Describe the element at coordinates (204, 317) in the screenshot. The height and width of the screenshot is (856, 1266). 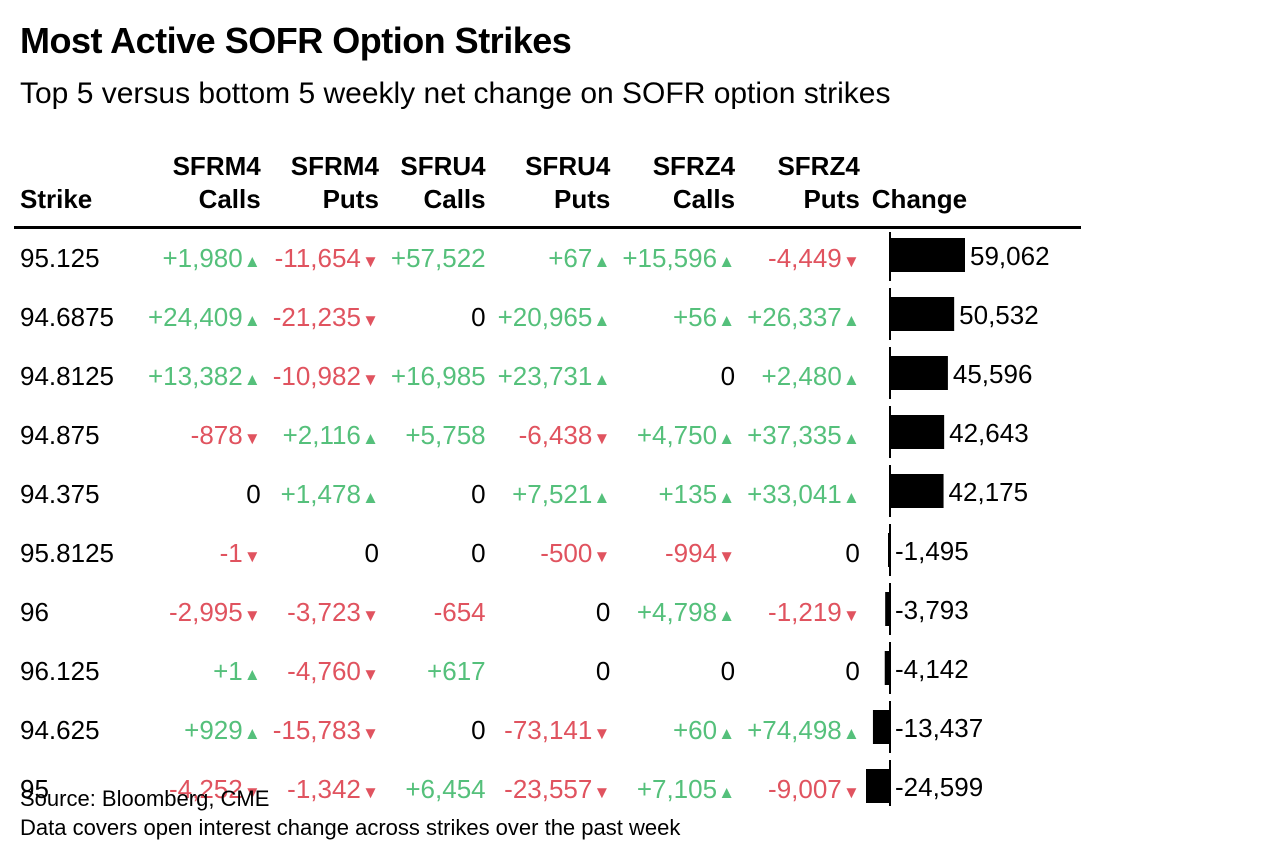
I see `sfrm4-calls-cell: +24,409▲` at that location.